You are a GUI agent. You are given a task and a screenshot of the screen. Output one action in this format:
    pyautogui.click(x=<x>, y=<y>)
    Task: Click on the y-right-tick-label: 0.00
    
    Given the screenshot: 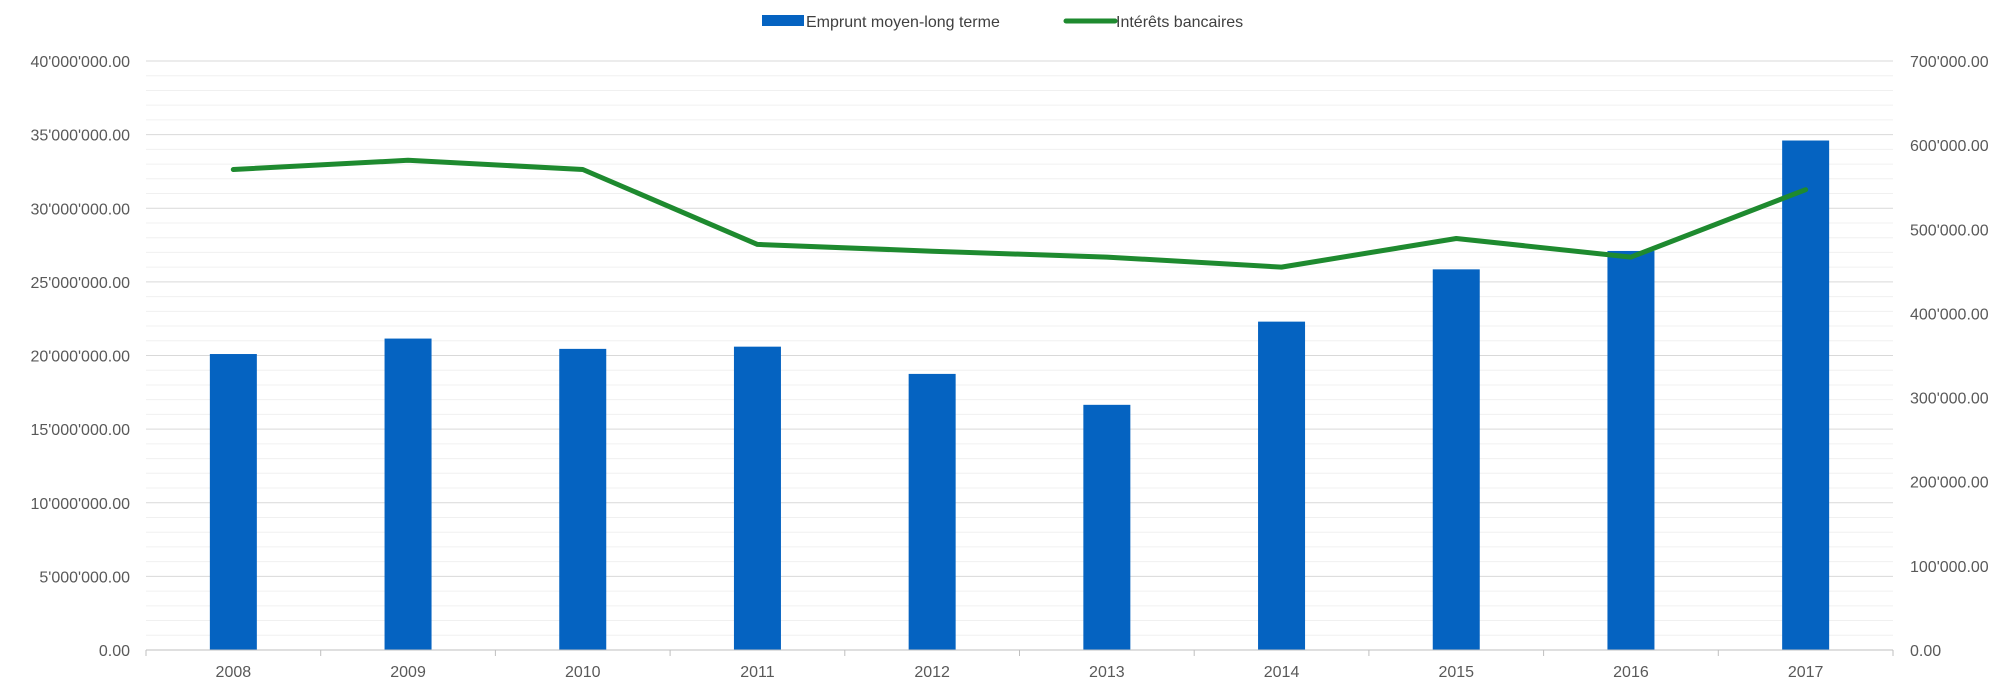 What is the action you would take?
    pyautogui.click(x=1925, y=651)
    